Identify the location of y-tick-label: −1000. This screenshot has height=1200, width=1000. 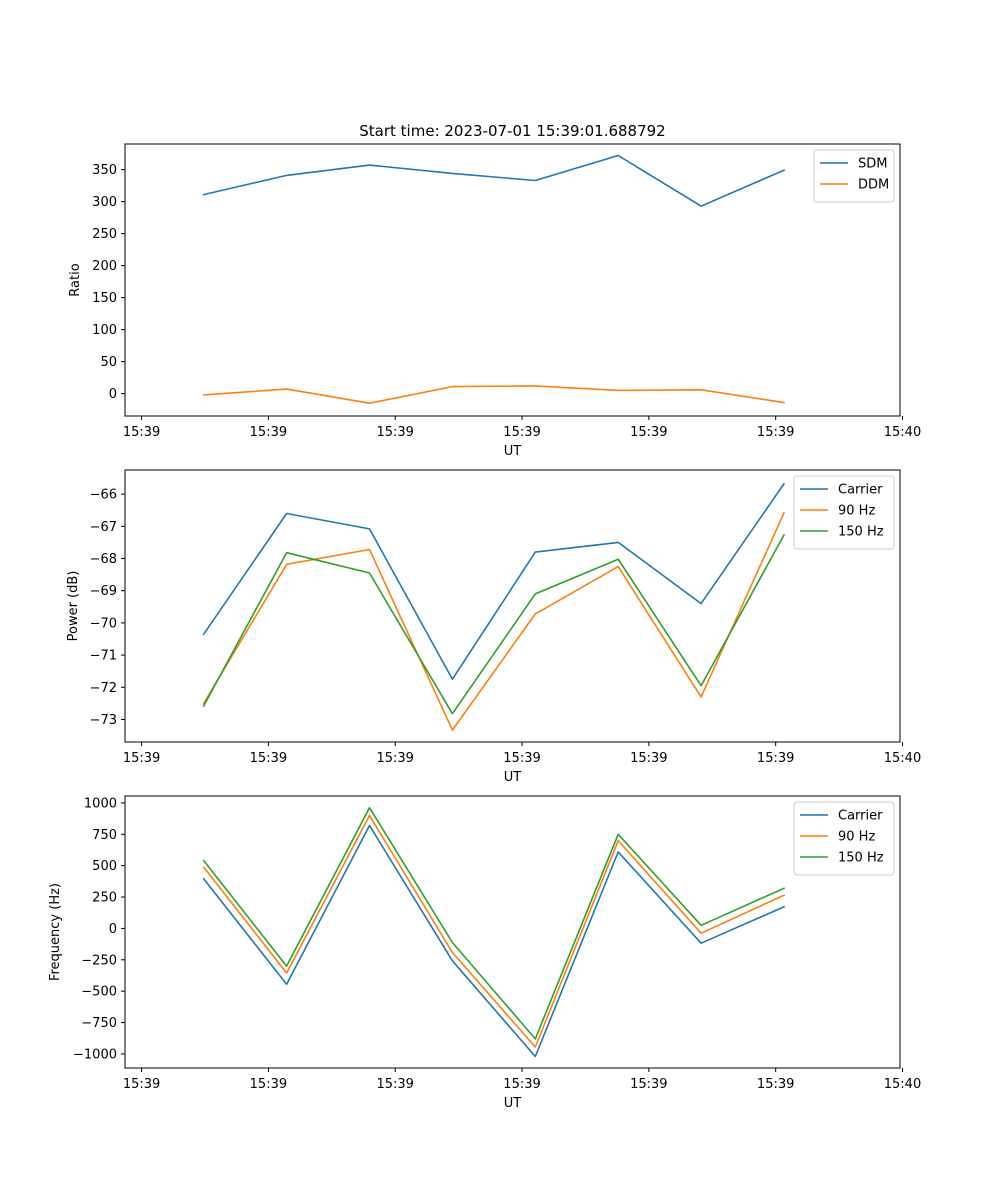
(95, 1054).